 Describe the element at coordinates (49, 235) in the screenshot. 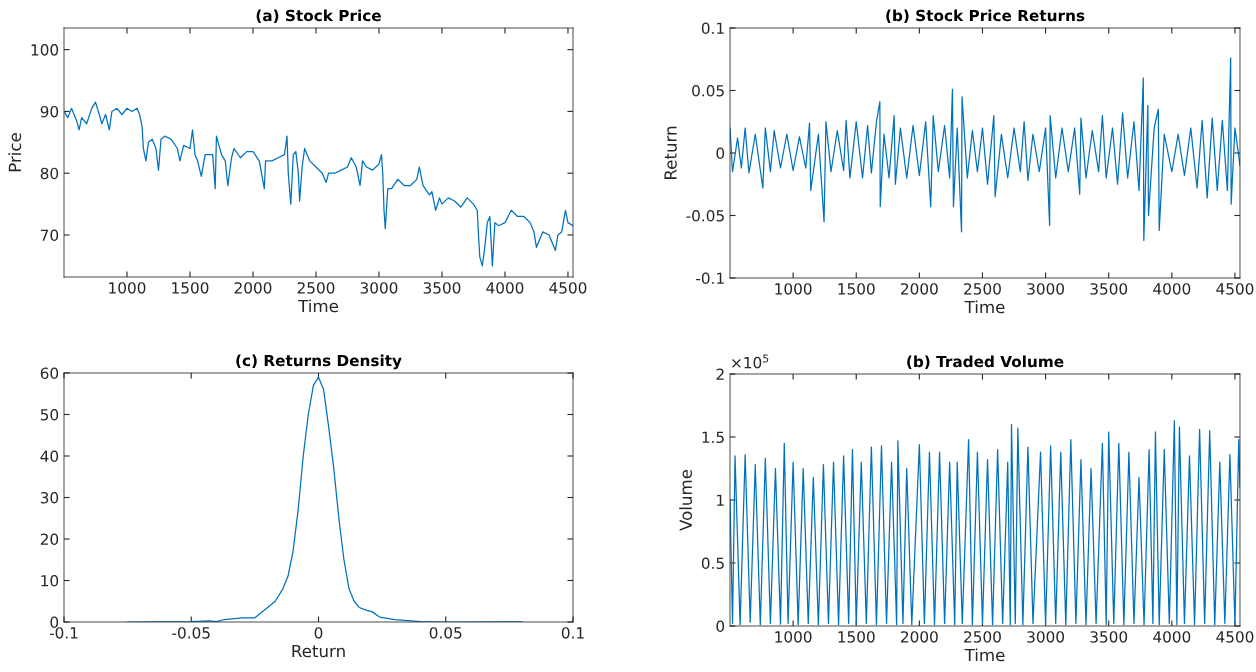

I see `y-tick-label: 70` at that location.